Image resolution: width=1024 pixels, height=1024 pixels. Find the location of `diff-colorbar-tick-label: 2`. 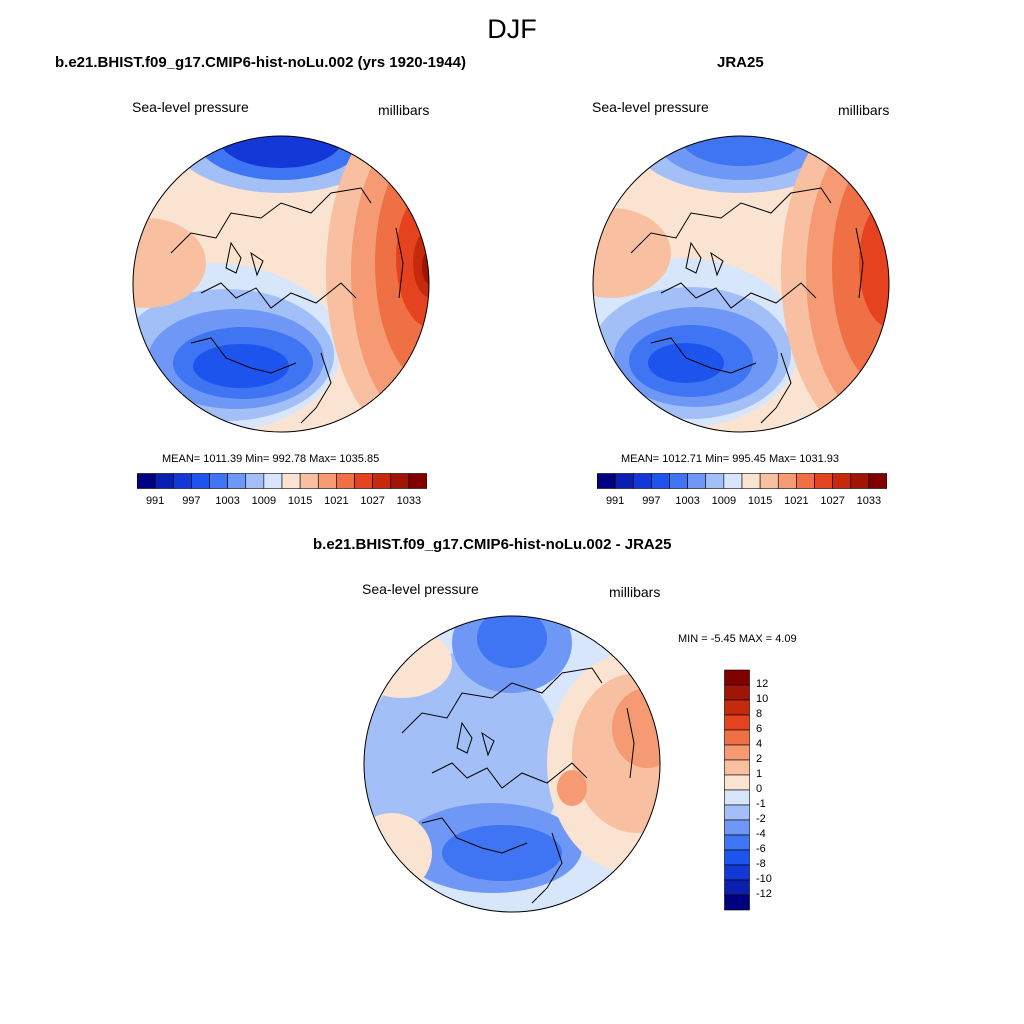

diff-colorbar-tick-label: 2 is located at coordinates (759, 759).